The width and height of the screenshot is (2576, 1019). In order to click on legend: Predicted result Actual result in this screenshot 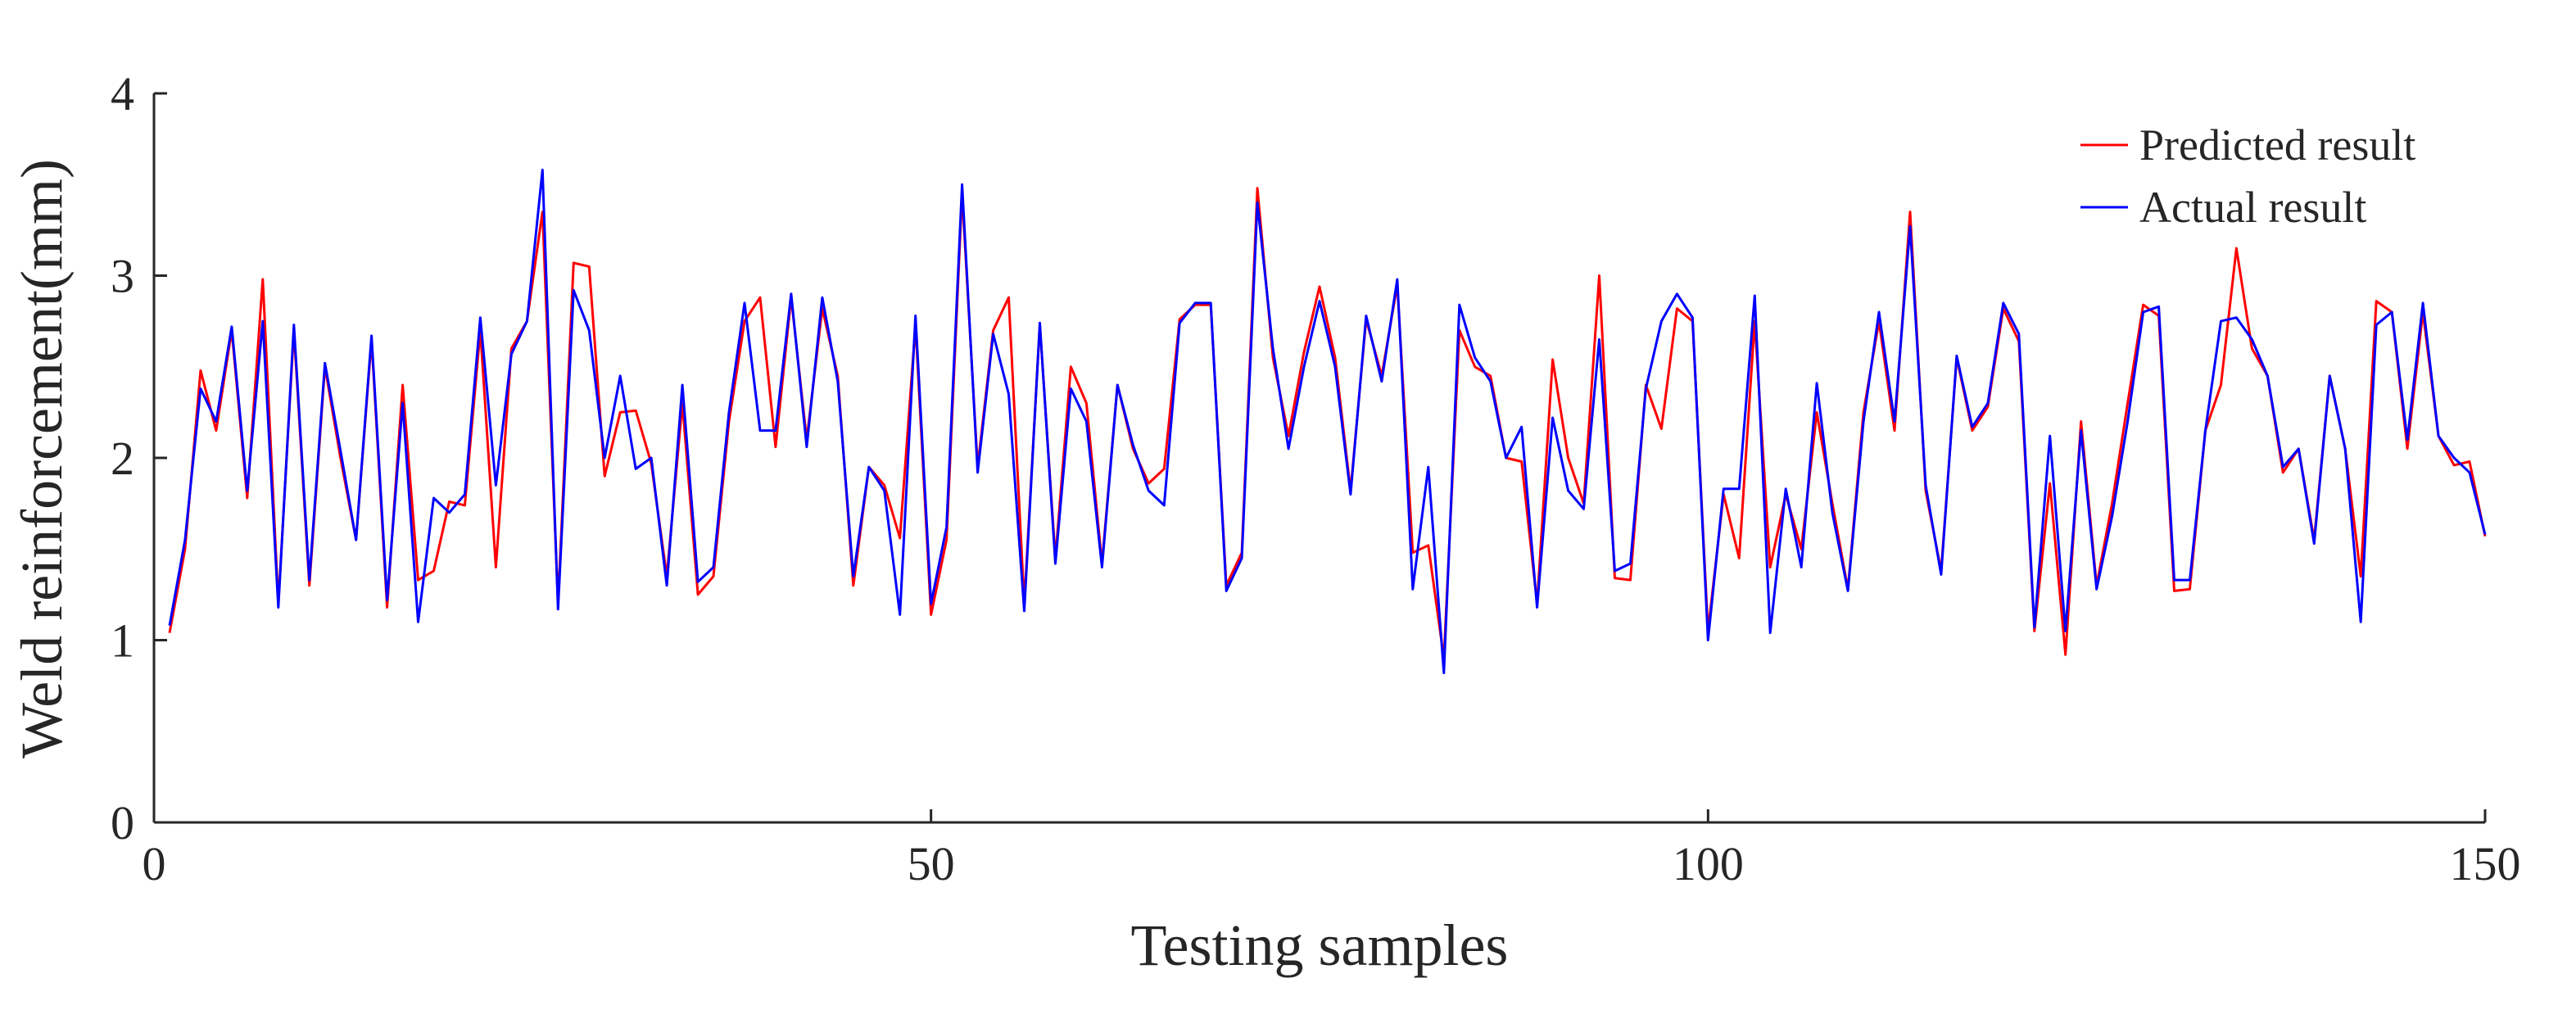, I will do `click(2247, 176)`.